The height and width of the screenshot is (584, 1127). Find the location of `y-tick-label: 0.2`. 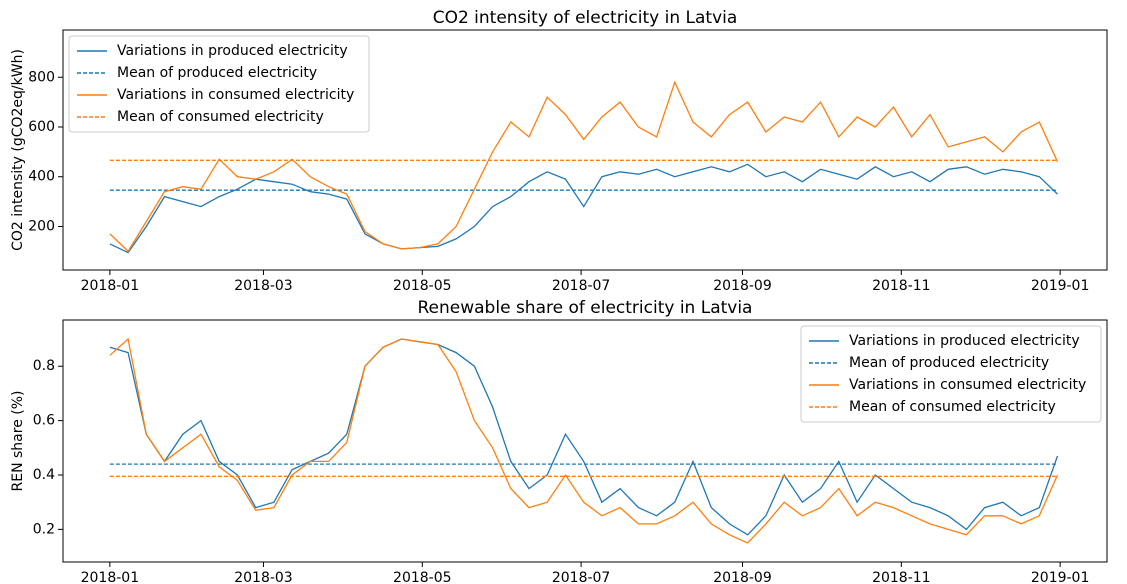

y-tick-label: 0.2 is located at coordinates (44, 529).